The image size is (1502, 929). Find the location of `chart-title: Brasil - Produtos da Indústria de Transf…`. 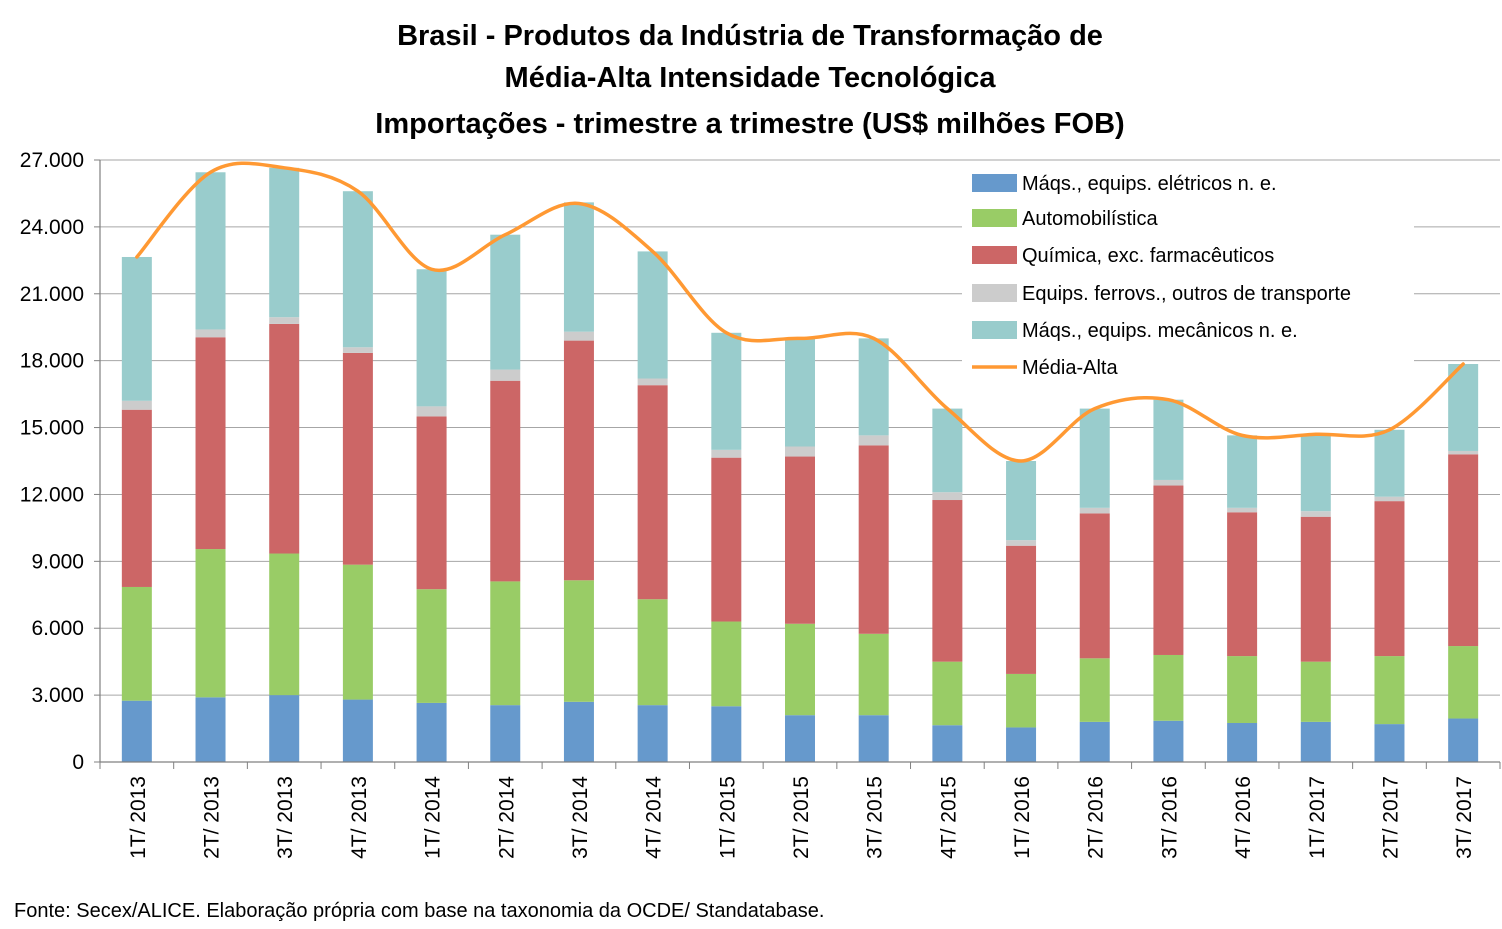

chart-title: Brasil - Produtos da Indústria de Transf… is located at coordinates (749, 80).